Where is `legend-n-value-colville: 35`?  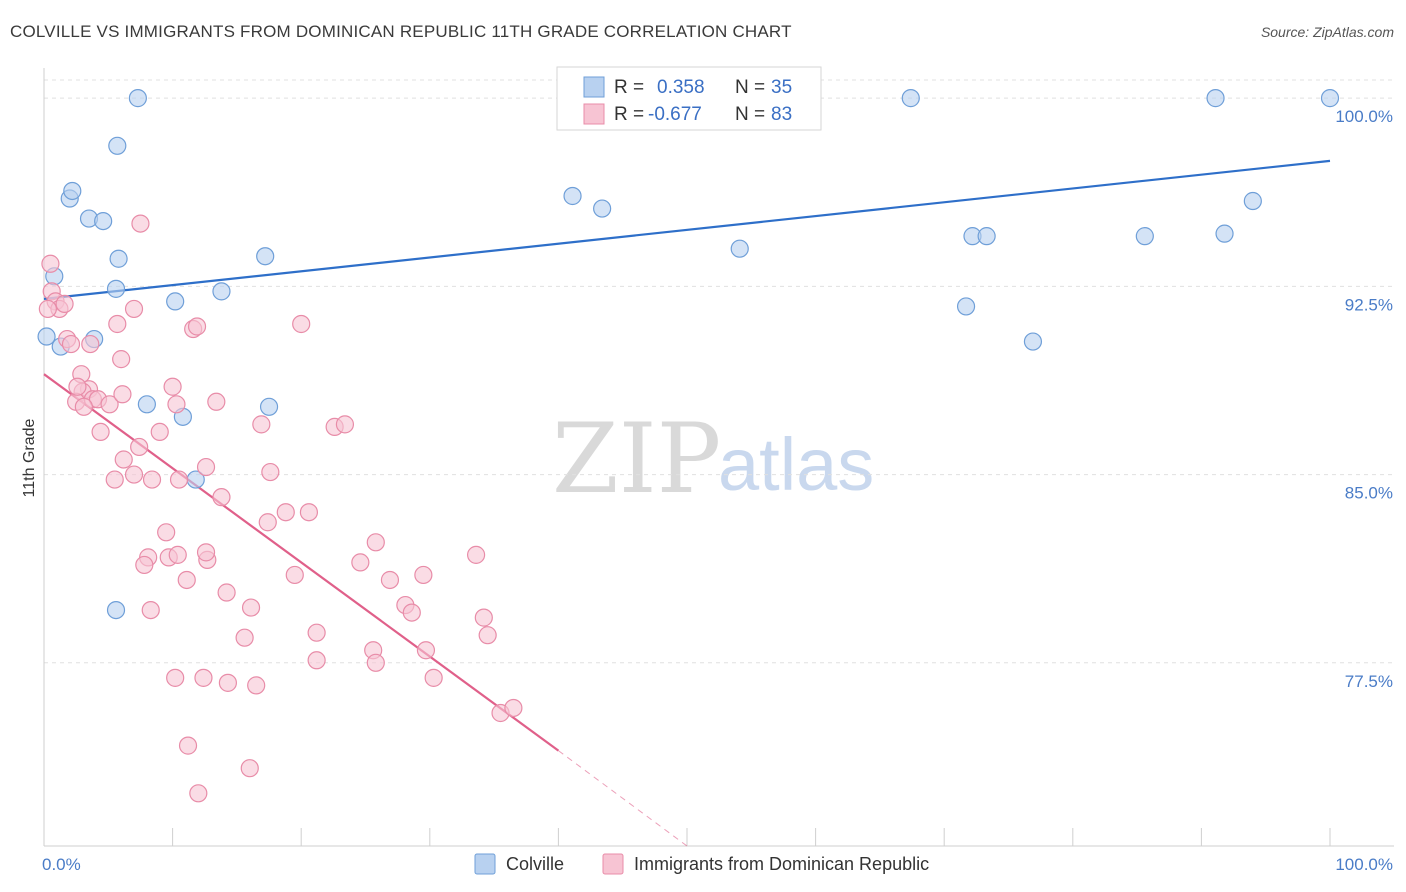
legend-n-value-colville: 35 is located at coordinates (781, 87).